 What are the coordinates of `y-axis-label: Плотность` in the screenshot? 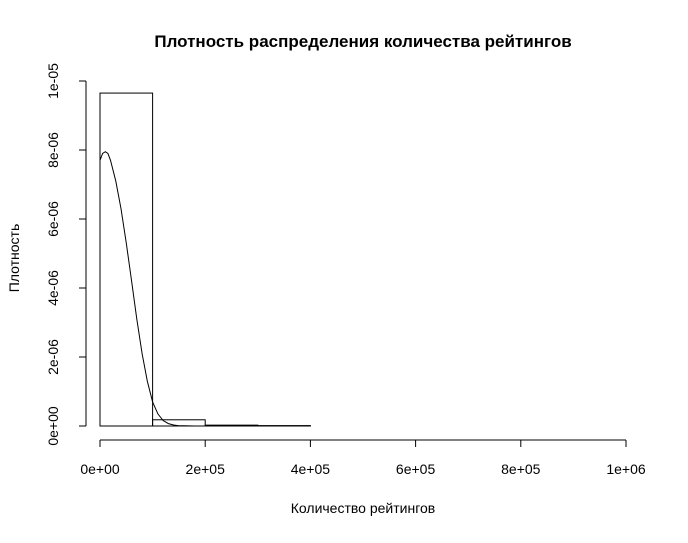 It's located at (14, 258).